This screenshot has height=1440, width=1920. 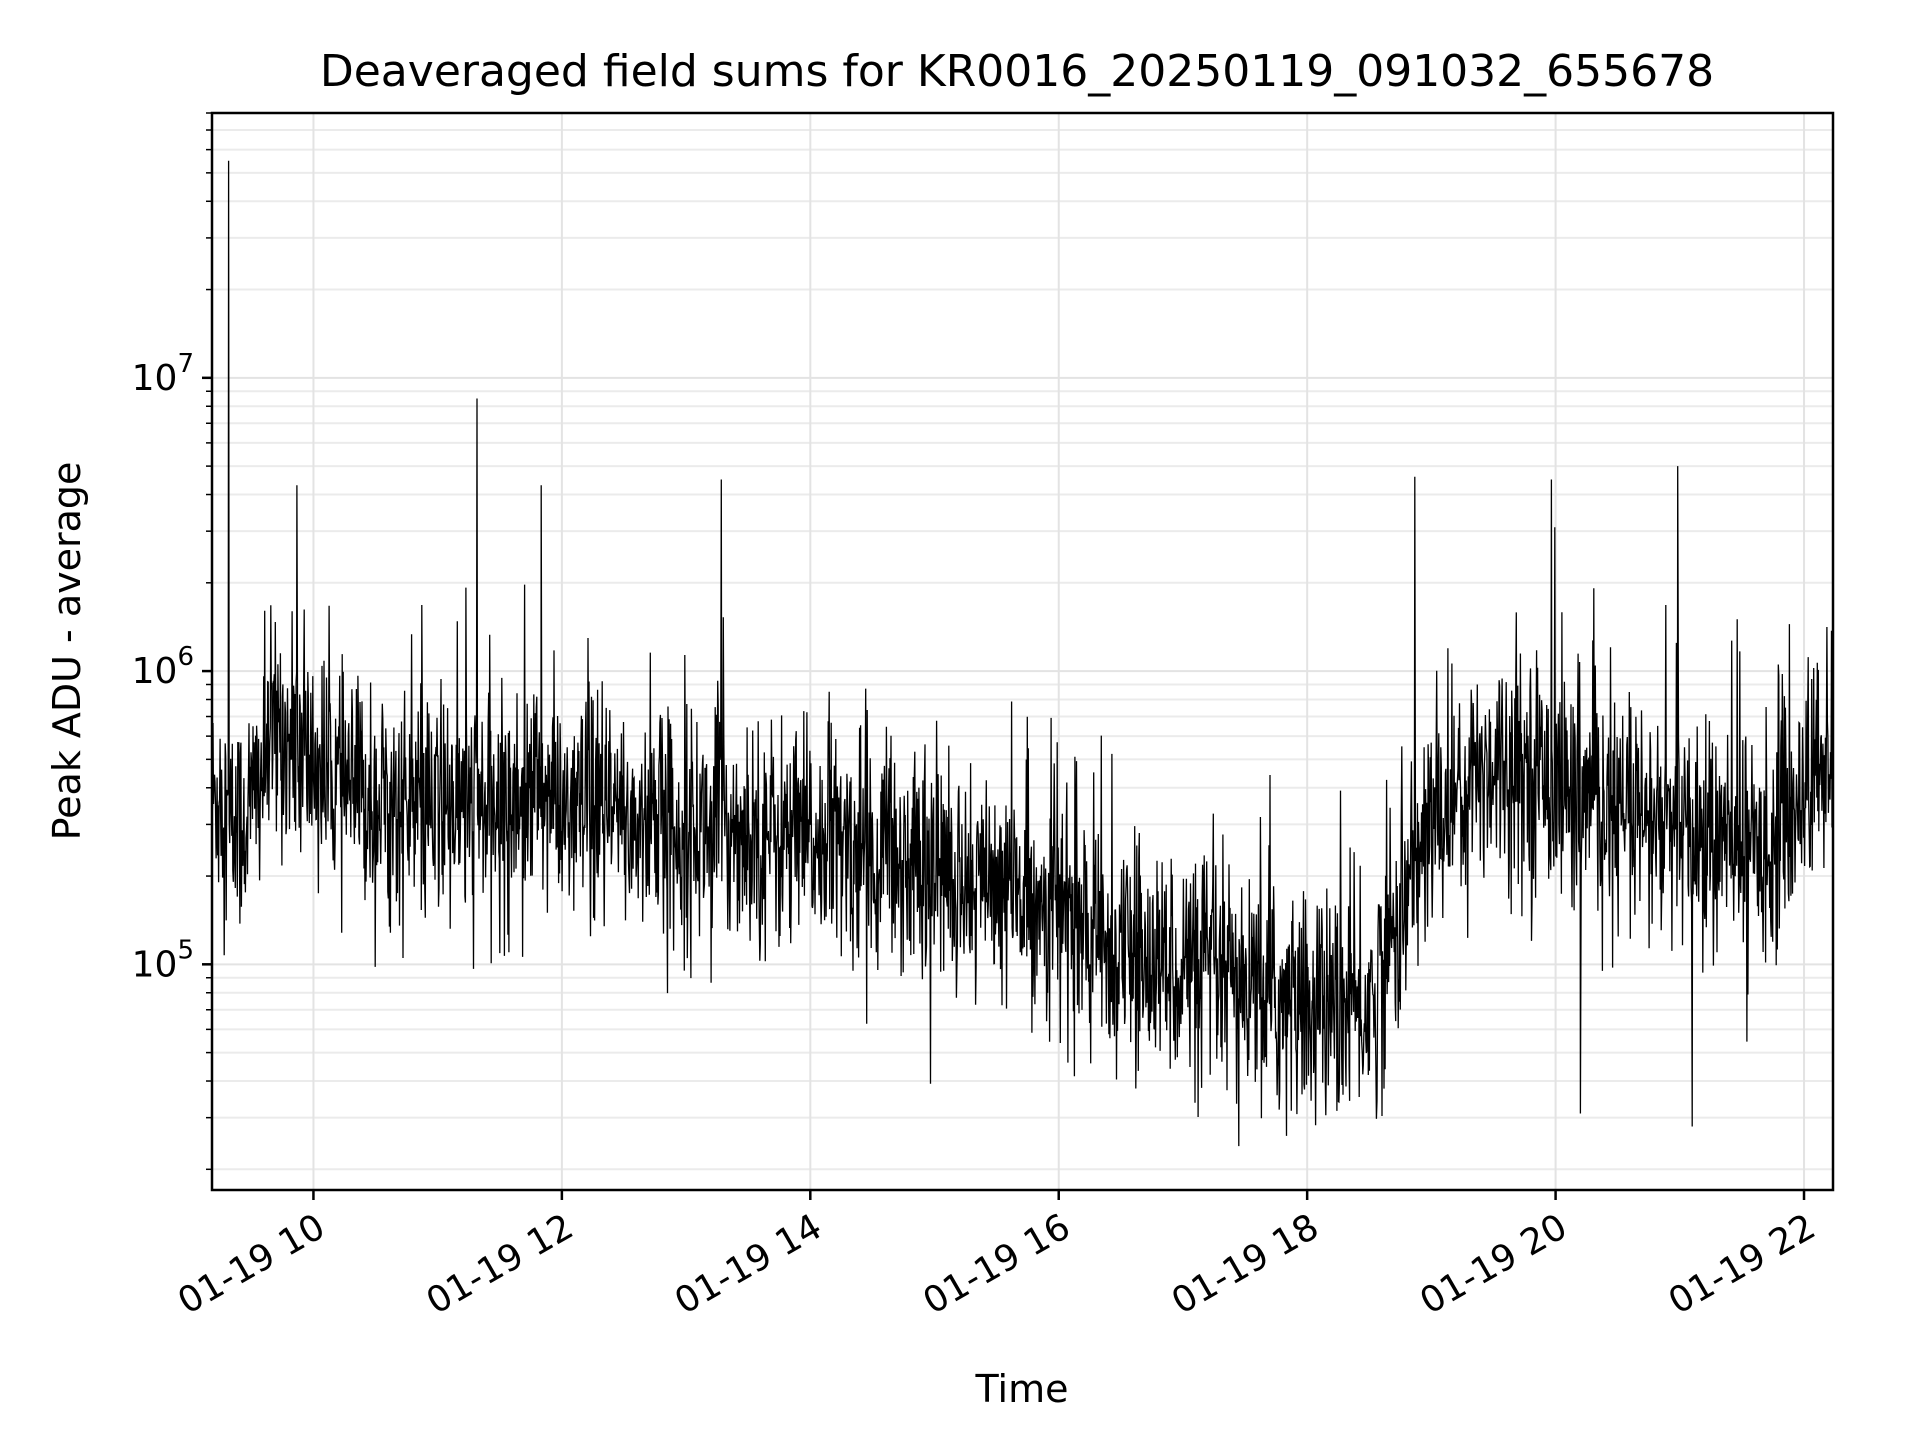 I want to click on y-tick-label: 10⁵, so click(x=163, y=960).